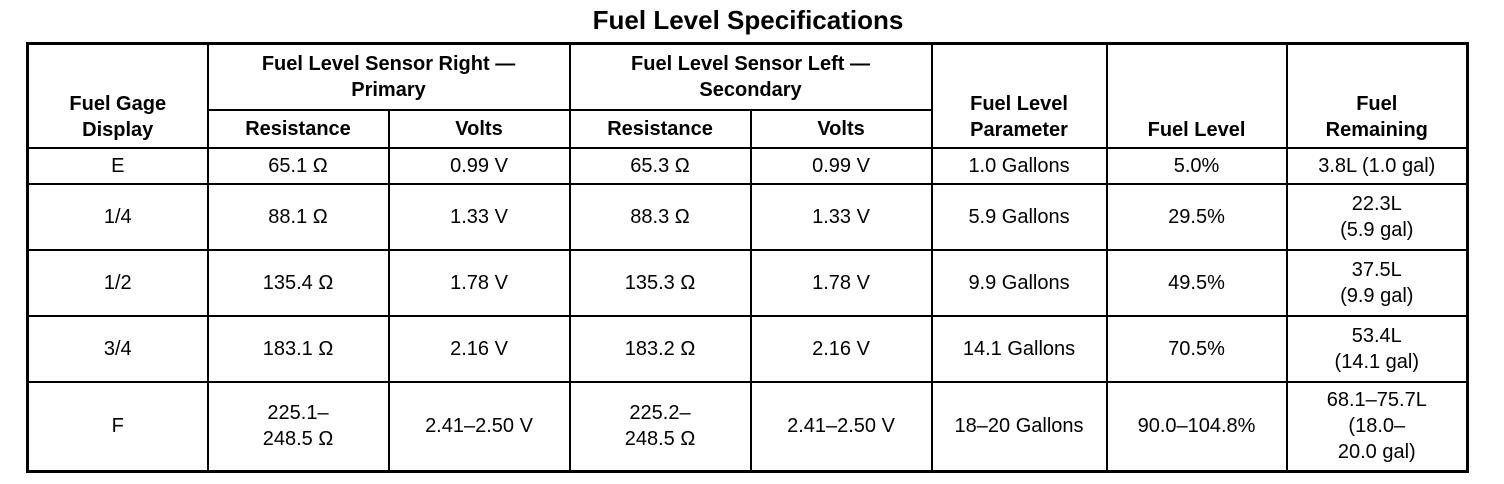  I want to click on header-sensor-right-primary: Fuel Level Sensor Right — Primary, so click(388, 76).